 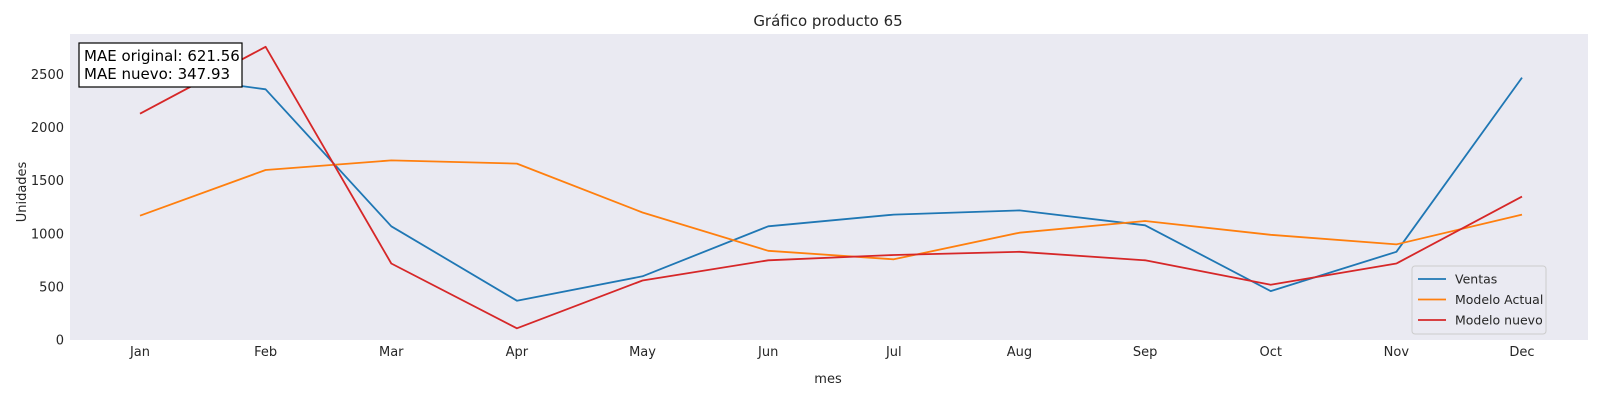 I want to click on annotation-box, so click(x=160, y=65).